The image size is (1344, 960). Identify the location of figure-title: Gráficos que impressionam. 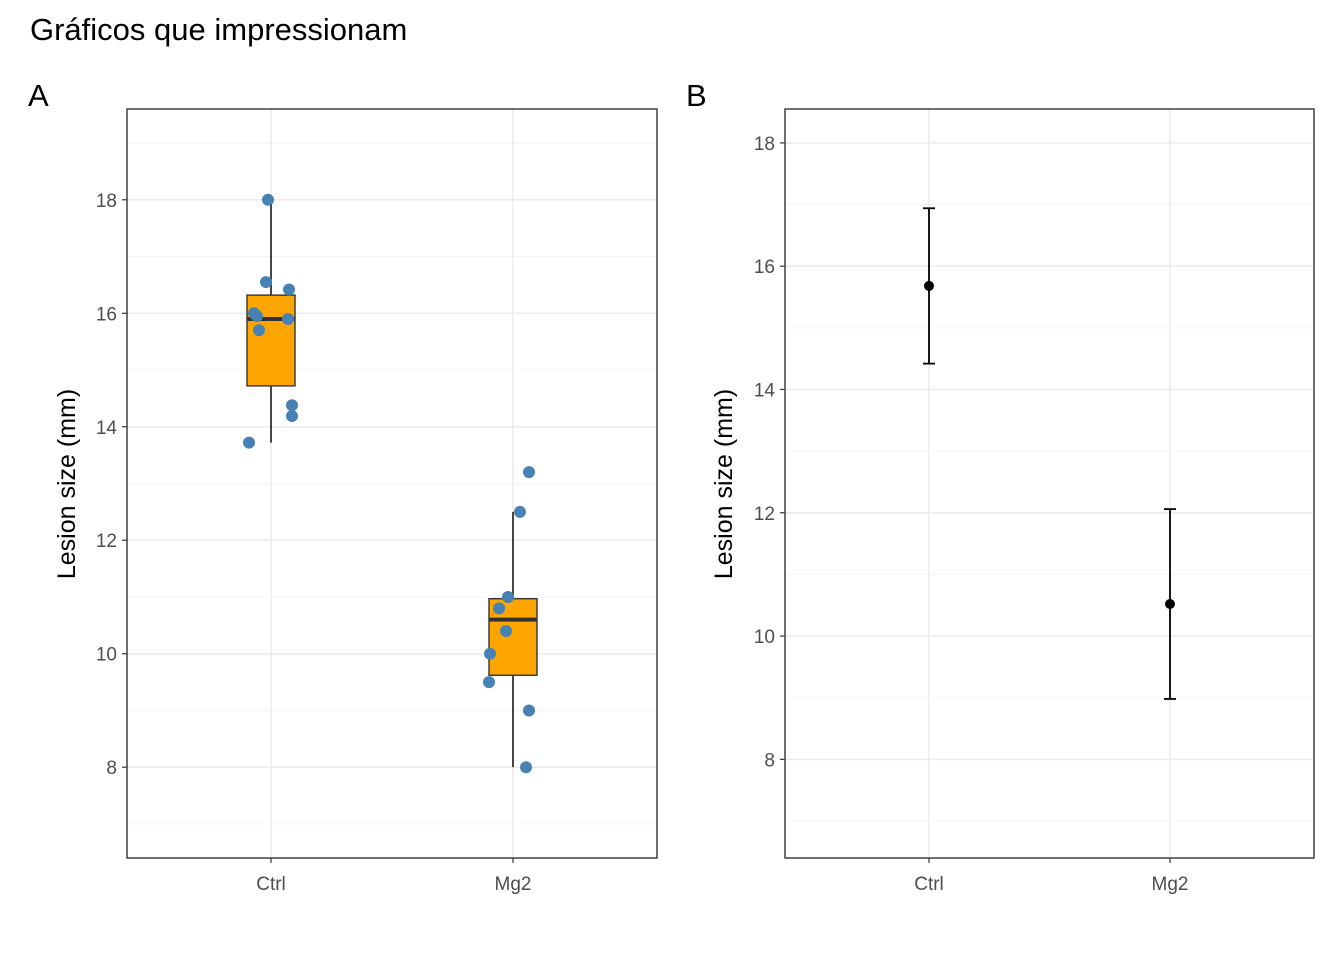
(218, 29).